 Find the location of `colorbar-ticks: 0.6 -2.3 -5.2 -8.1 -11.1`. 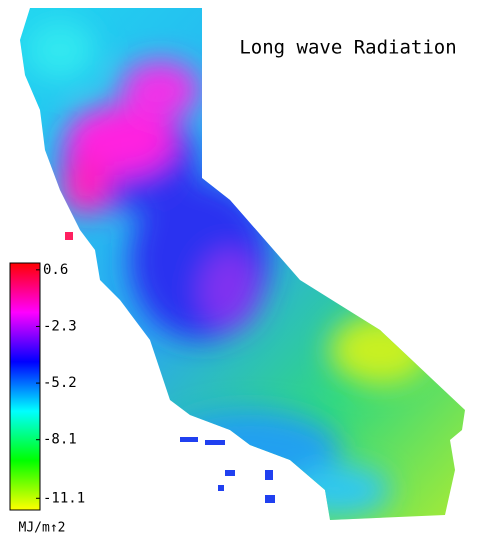

colorbar-ticks: 0.6 -2.3 -5.2 -8.1 -11.1 is located at coordinates (60, 384).